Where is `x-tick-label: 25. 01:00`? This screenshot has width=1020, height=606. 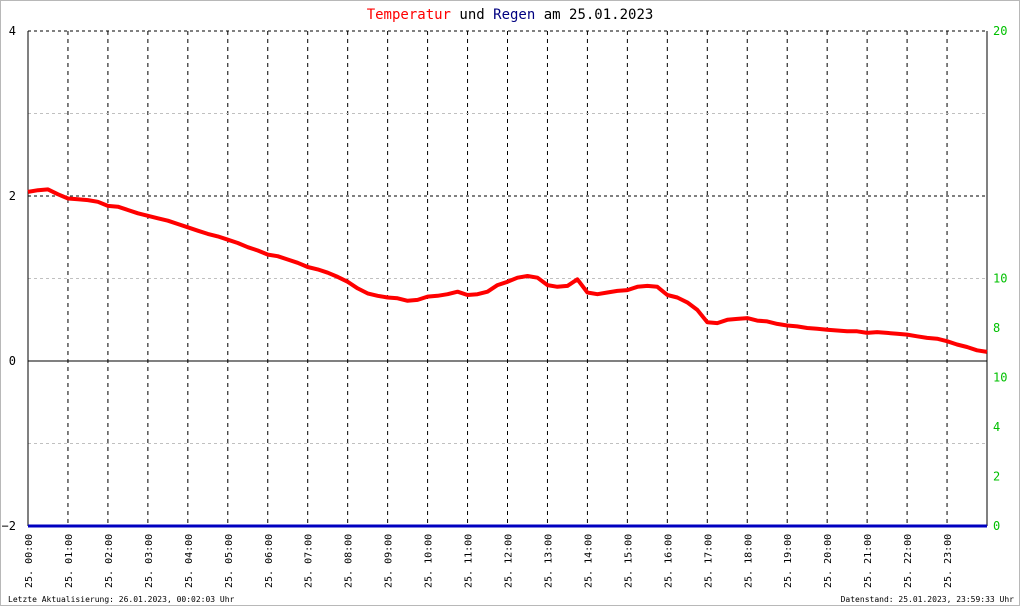
x-tick-label: 25. 01:00 is located at coordinates (69, 561).